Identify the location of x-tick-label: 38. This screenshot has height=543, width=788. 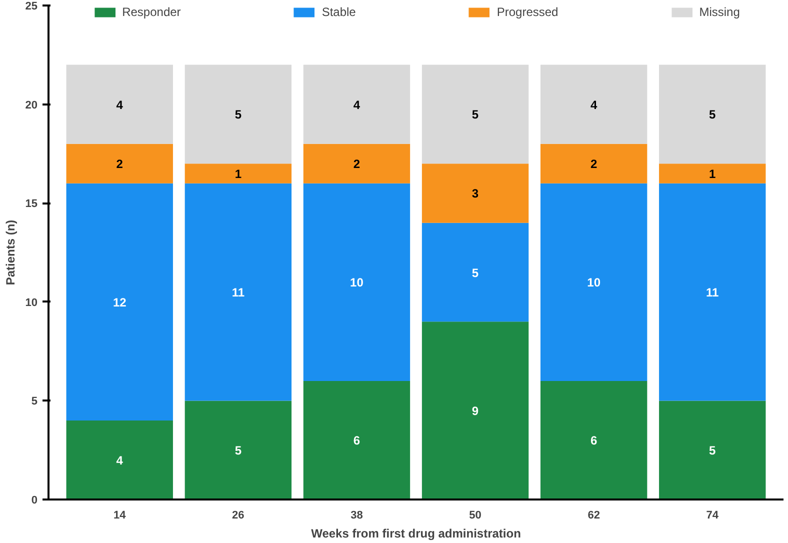
(356, 516).